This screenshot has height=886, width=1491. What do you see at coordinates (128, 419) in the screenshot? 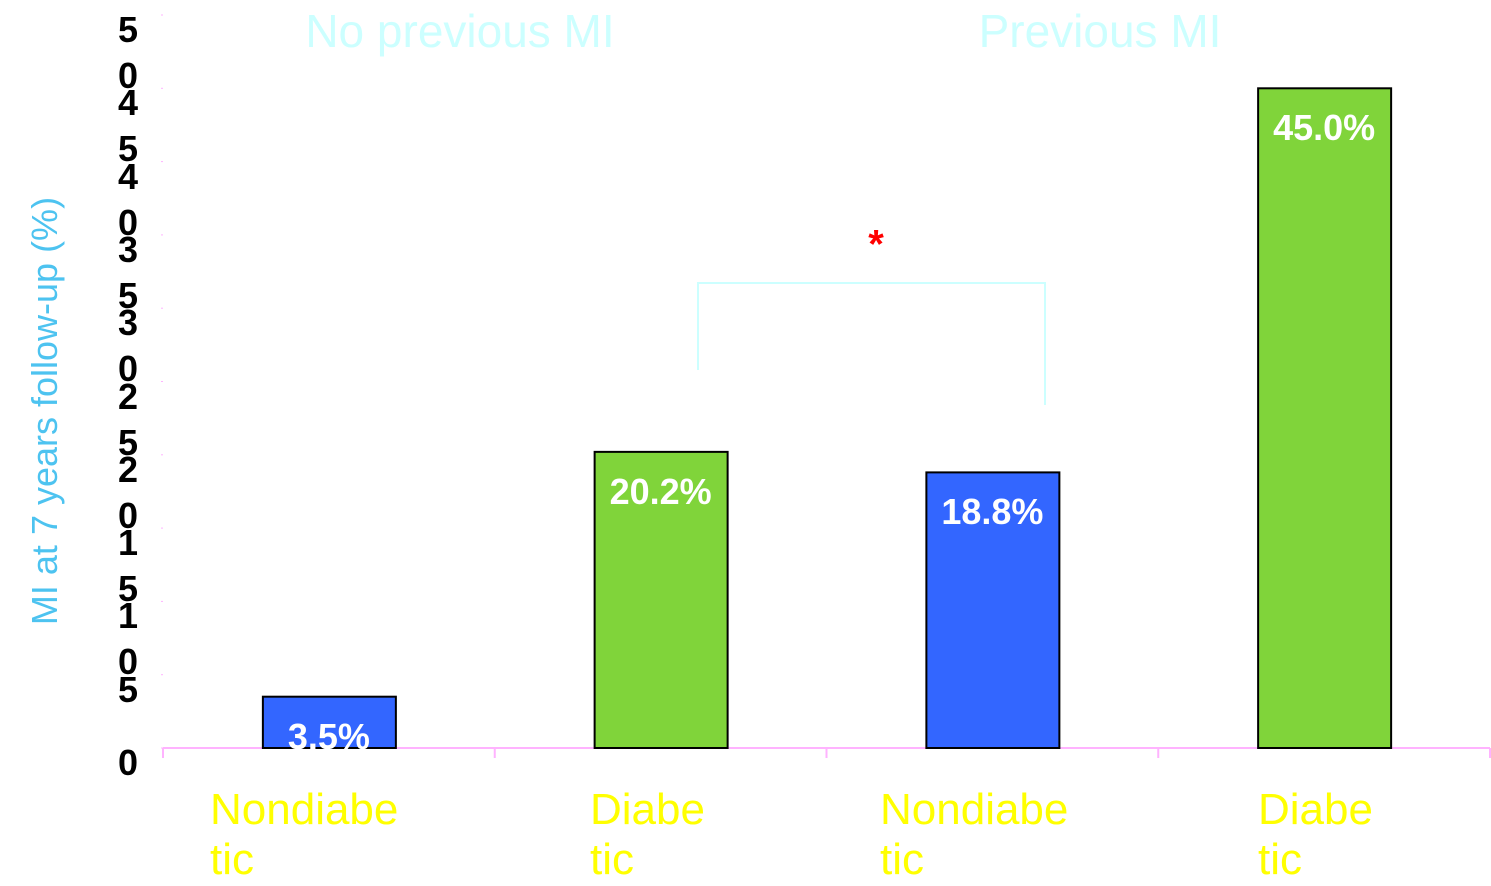
I see `y-tick-label: 25` at bounding box center [128, 419].